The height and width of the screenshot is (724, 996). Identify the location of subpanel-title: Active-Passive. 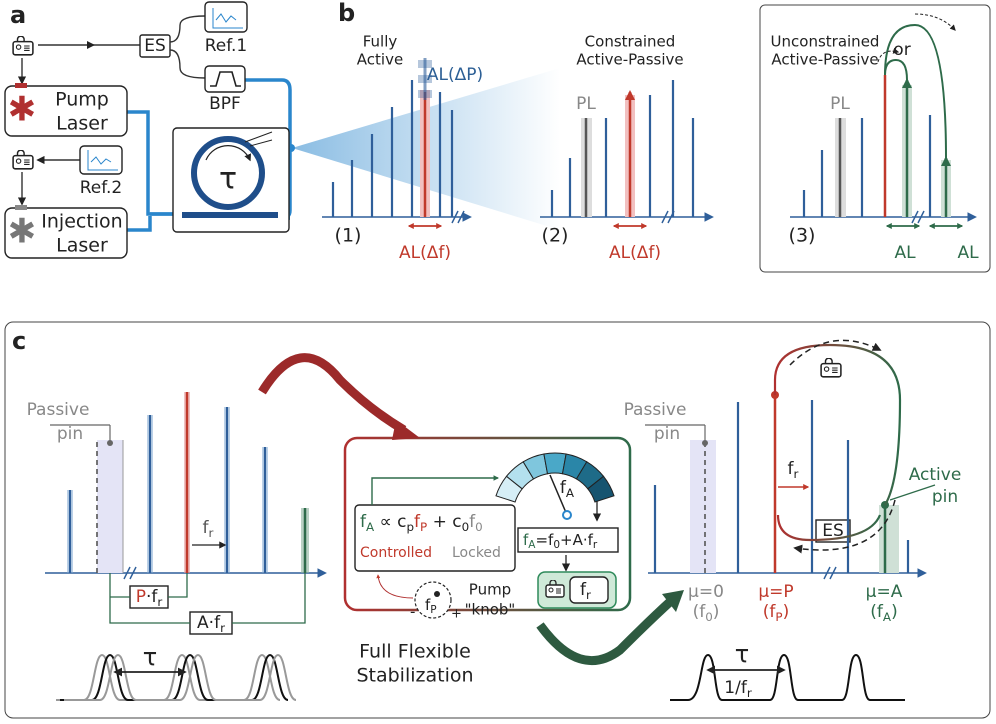
(629, 60).